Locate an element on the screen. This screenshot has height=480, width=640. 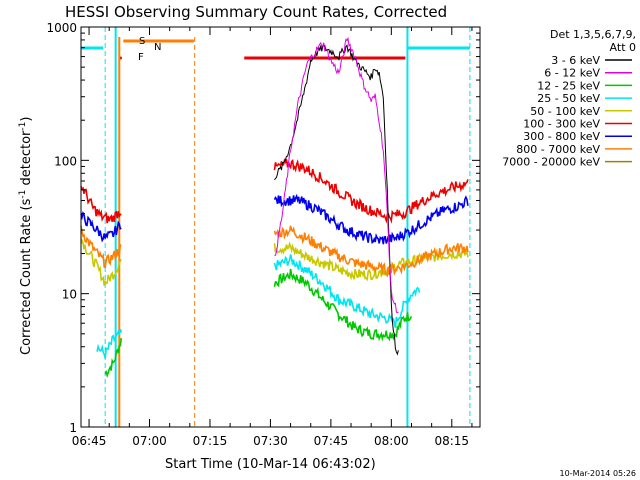
trace-3-6-kev is located at coordinates (336, 200).